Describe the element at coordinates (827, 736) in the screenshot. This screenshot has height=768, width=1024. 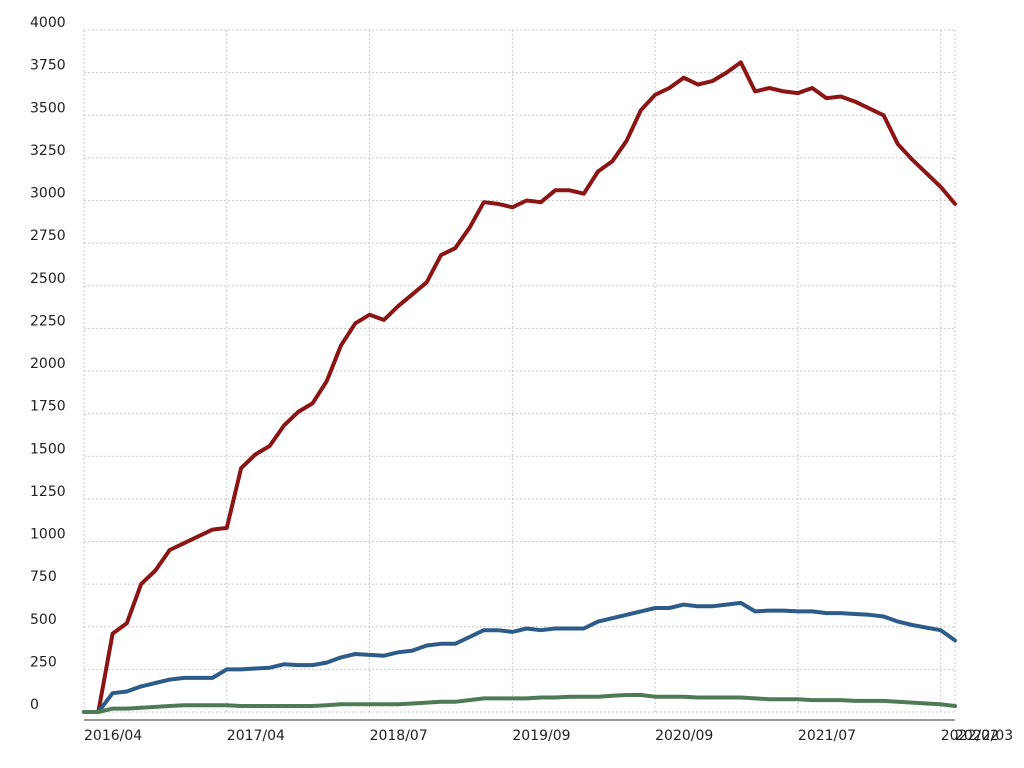
I see `x-tick-label: 2021/07` at that location.